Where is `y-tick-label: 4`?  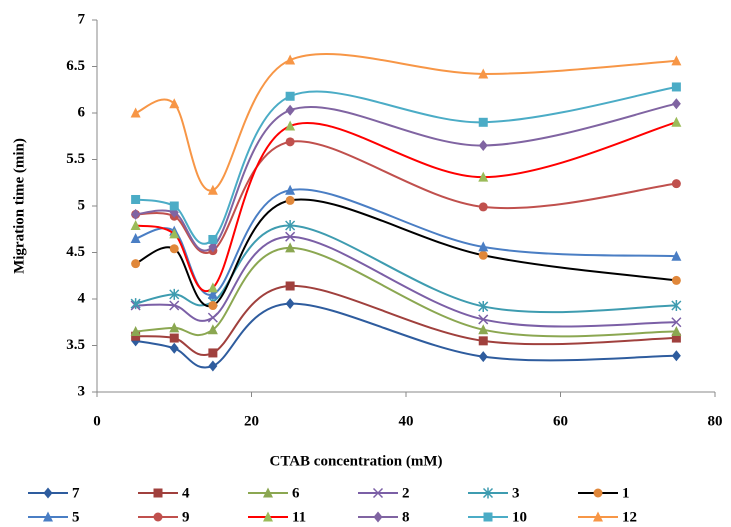 y-tick-label: 4 is located at coordinates (82, 298).